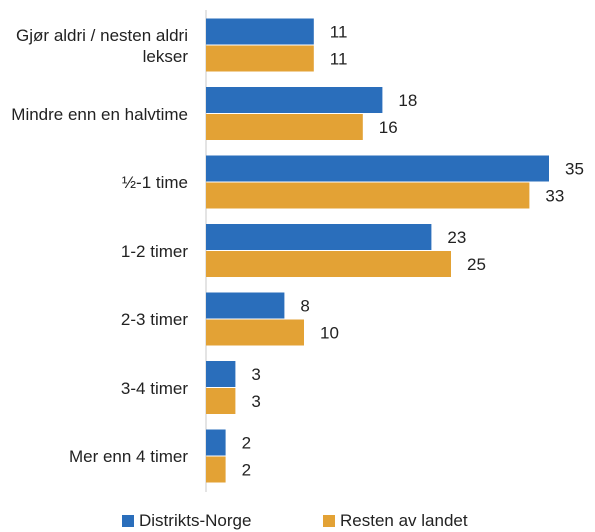  I want to click on value-label: 8, so click(304, 305).